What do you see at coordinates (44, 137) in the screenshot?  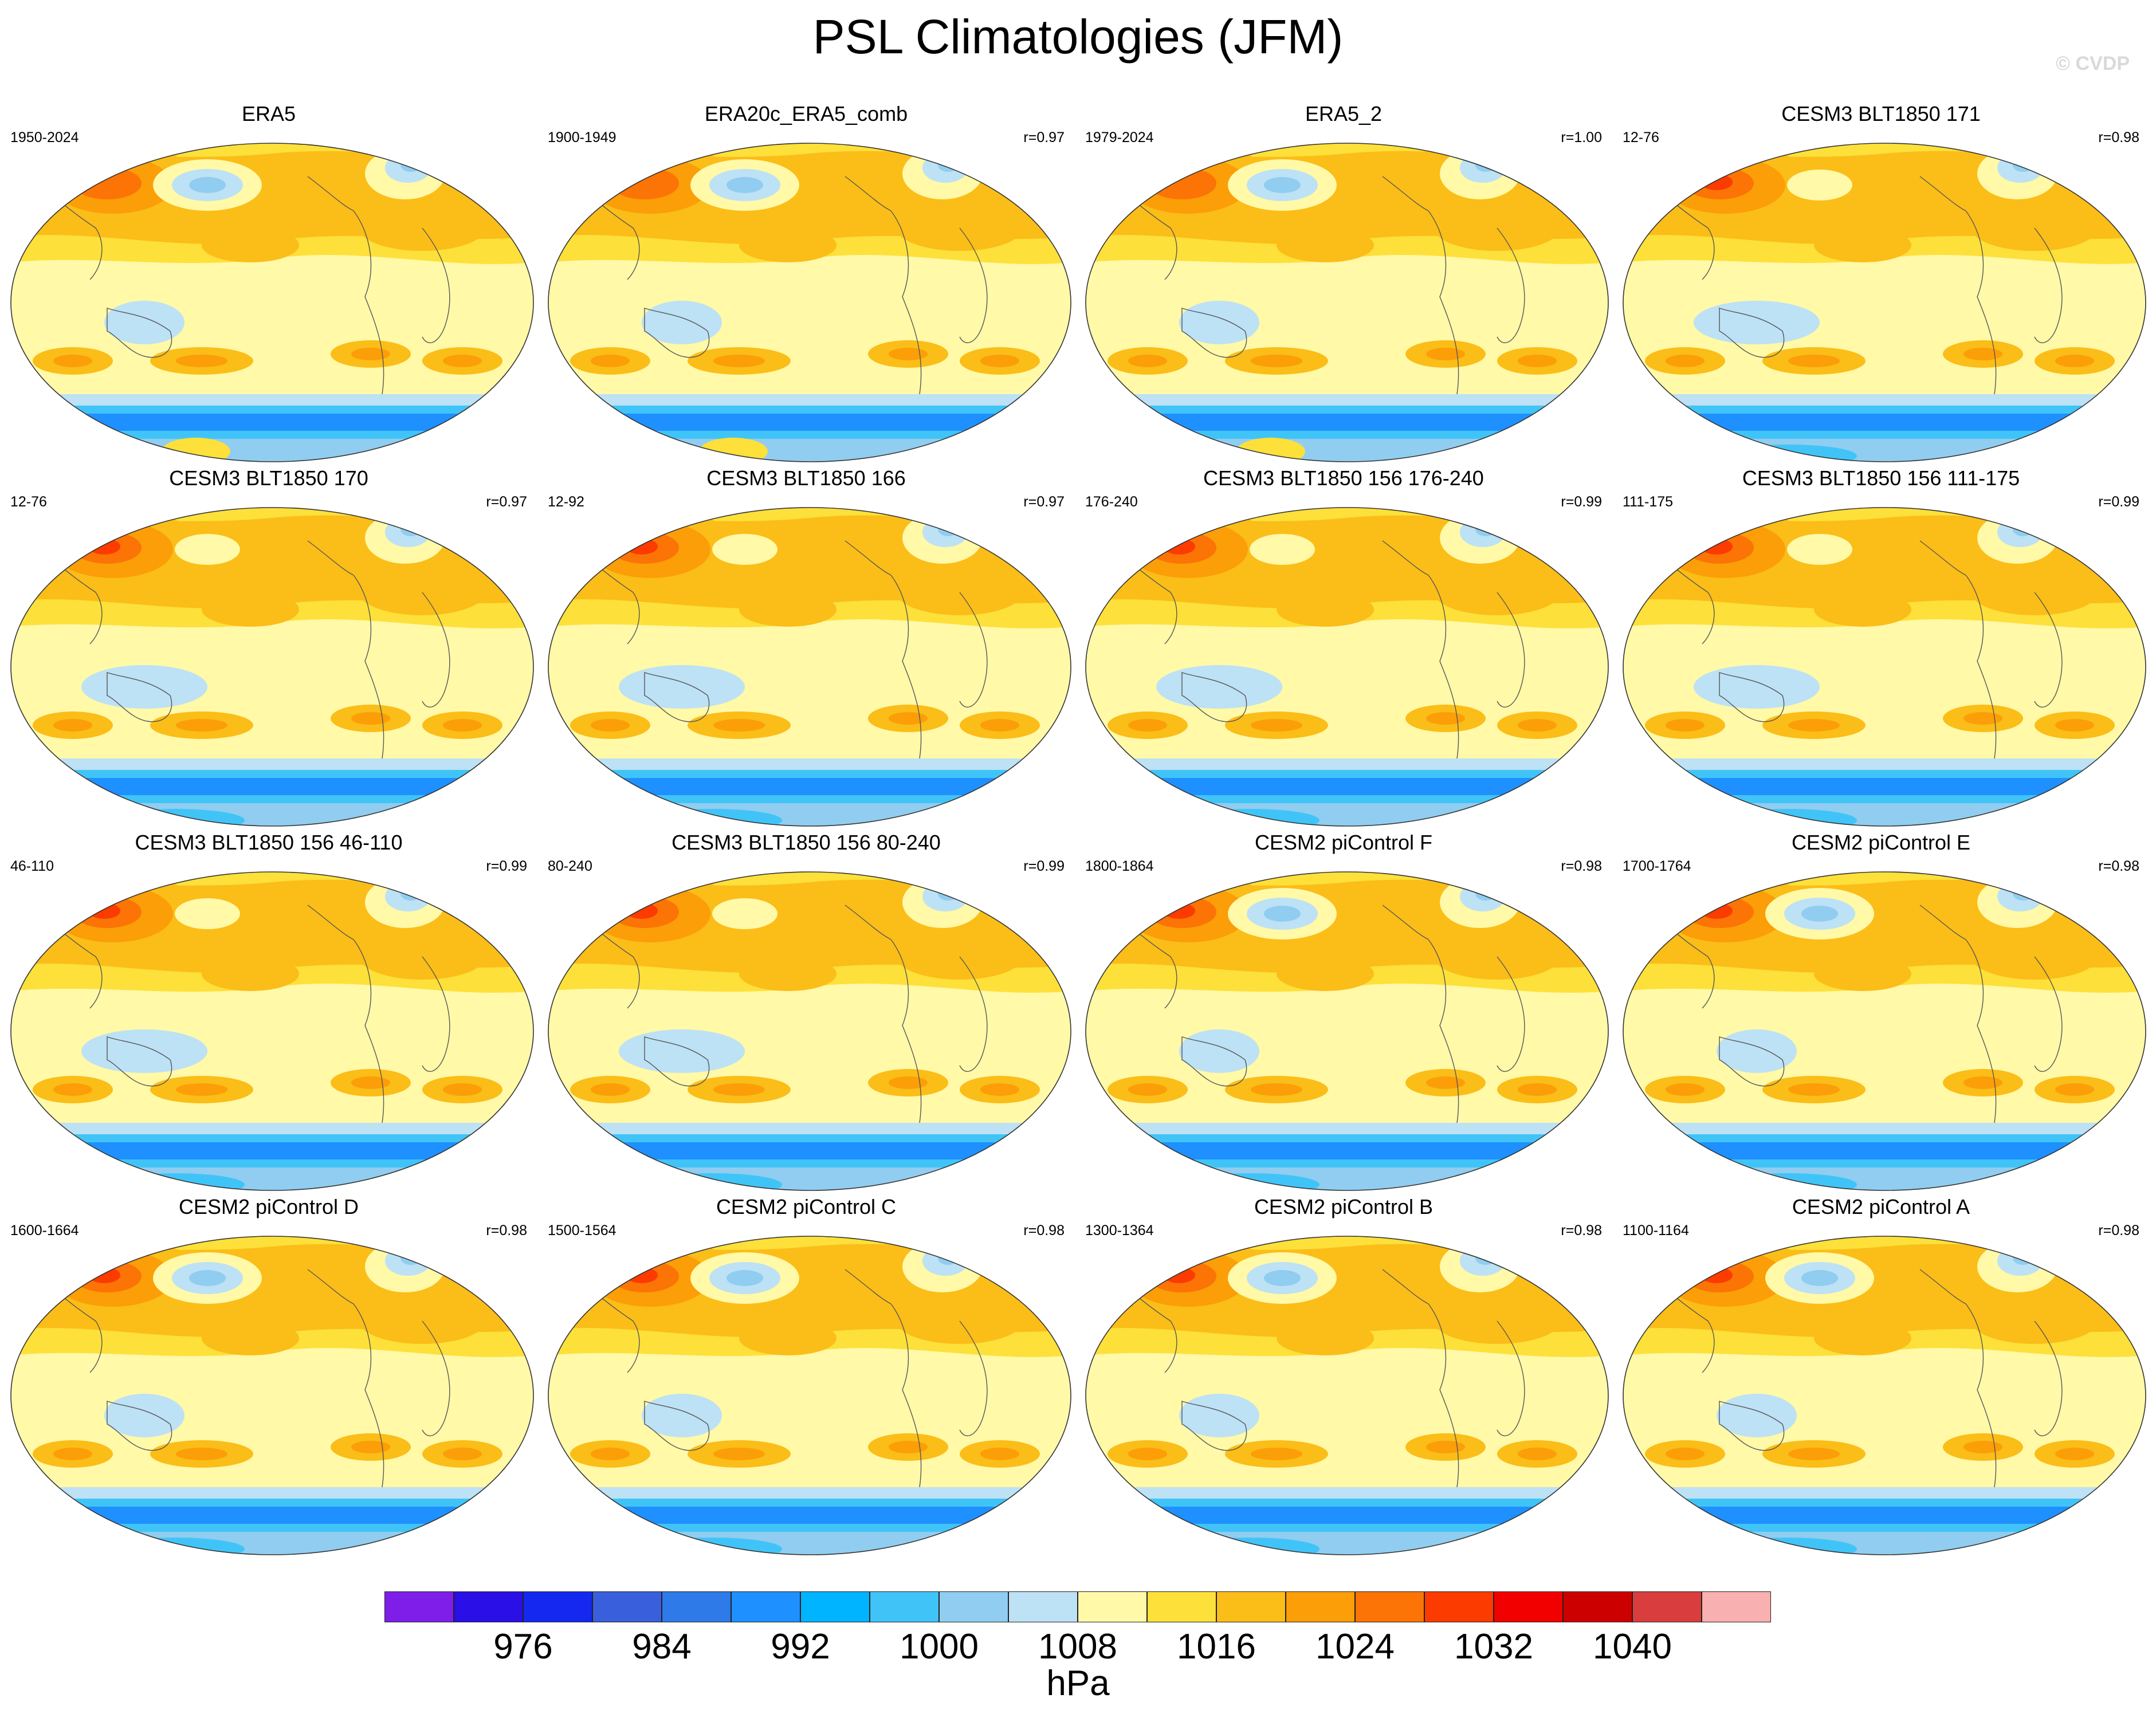 I see `panel-year-range: 1950-2024` at bounding box center [44, 137].